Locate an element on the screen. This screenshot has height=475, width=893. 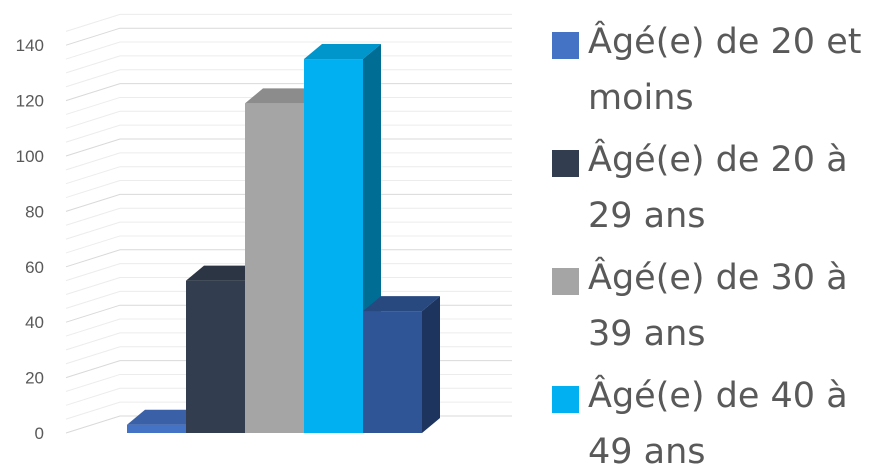
y-tick-label: 120 is located at coordinates (30, 101).